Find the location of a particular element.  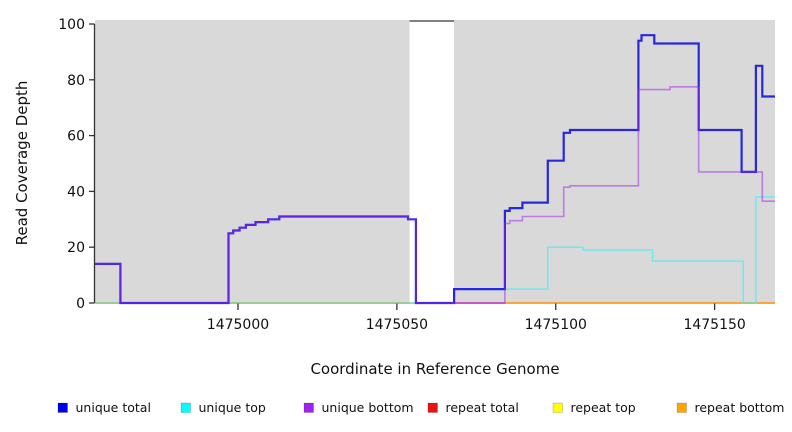

y-axis-label: Read Coverage Depth is located at coordinates (22, 163).